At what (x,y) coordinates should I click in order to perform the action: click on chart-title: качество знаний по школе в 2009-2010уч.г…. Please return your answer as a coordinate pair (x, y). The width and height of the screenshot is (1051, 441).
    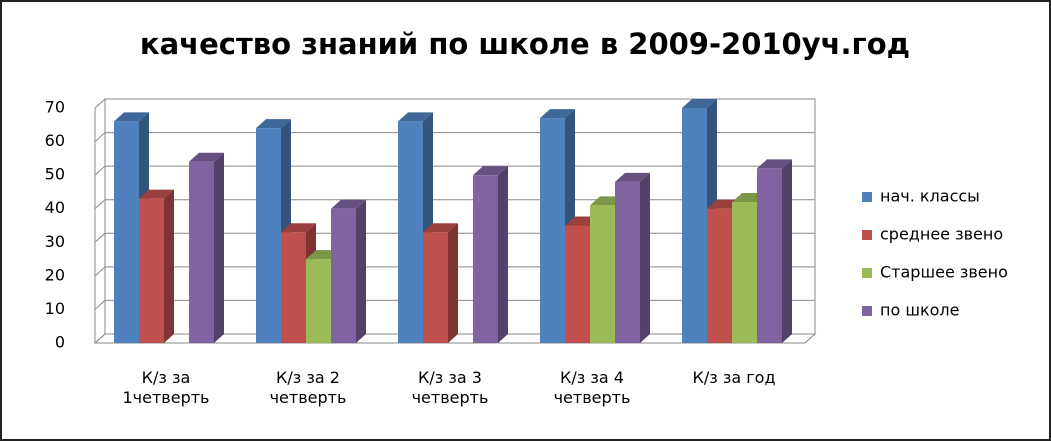
    Looking at the image, I should click on (525, 44).